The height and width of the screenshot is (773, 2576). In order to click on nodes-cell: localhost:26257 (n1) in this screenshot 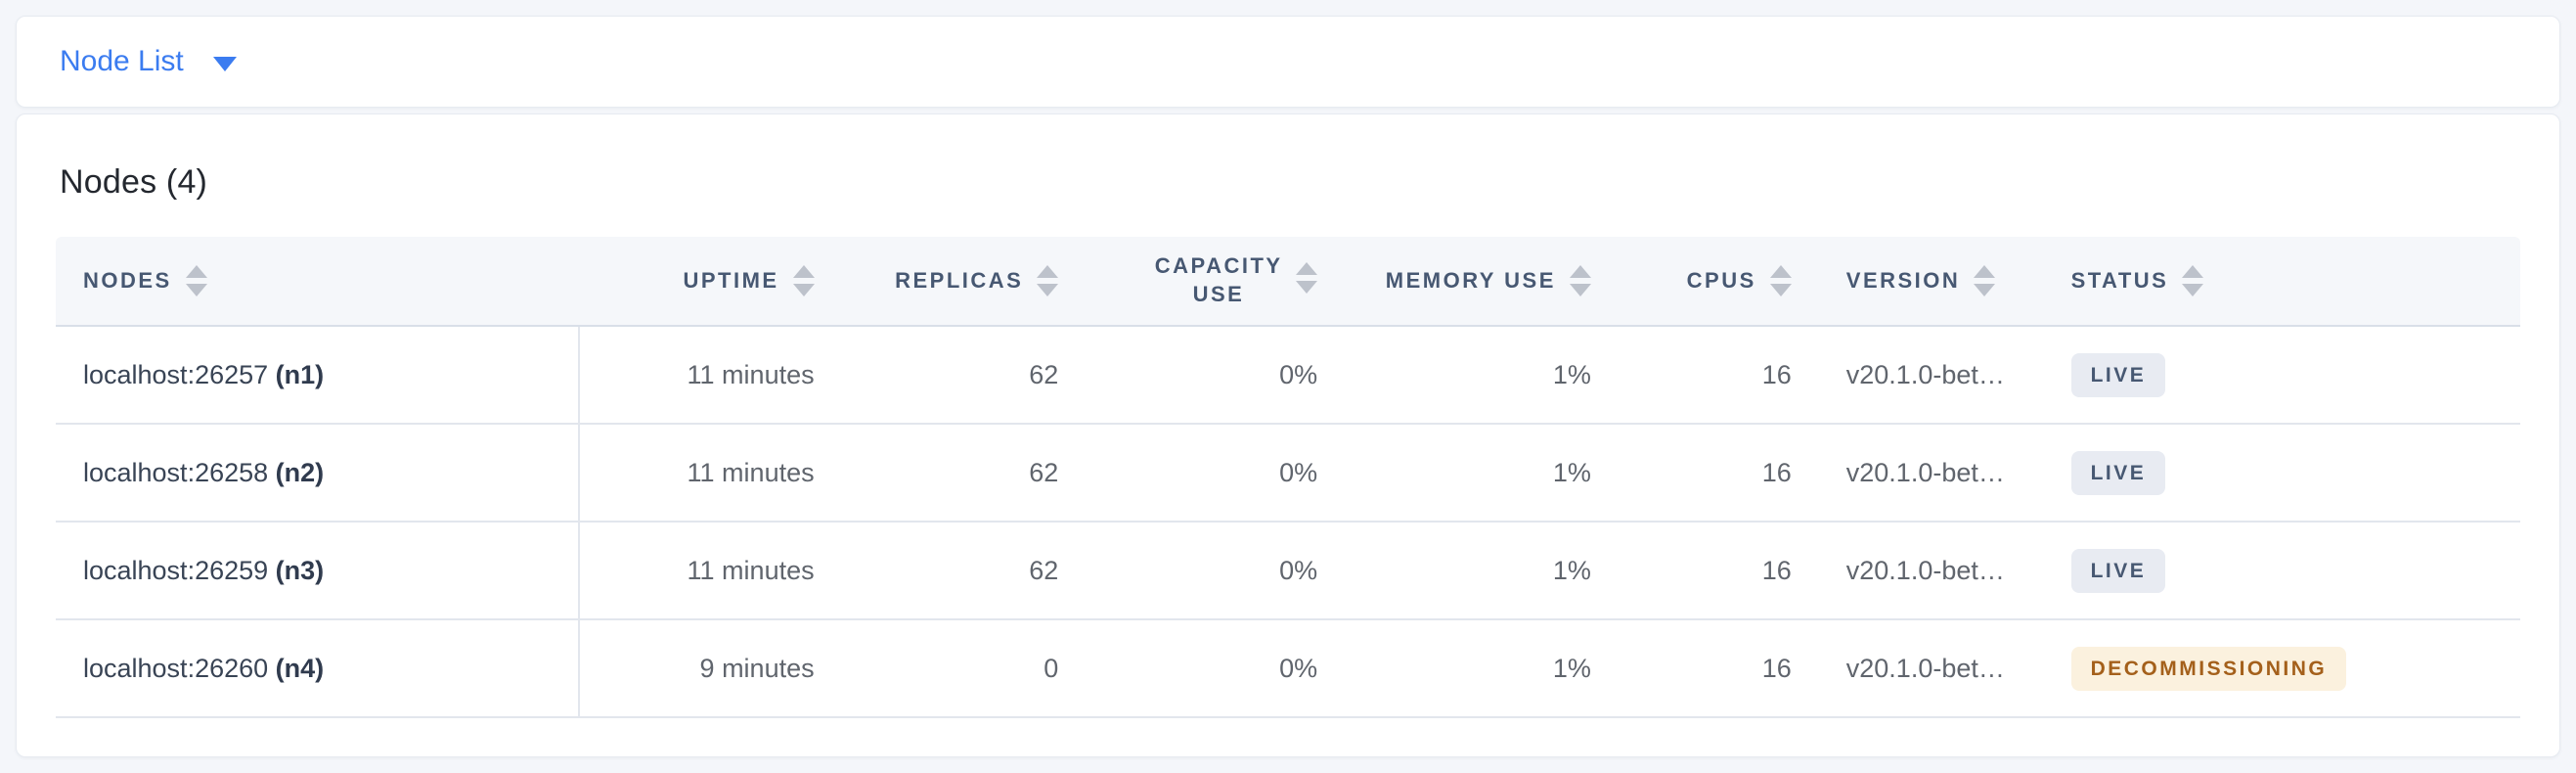, I will do `click(318, 376)`.